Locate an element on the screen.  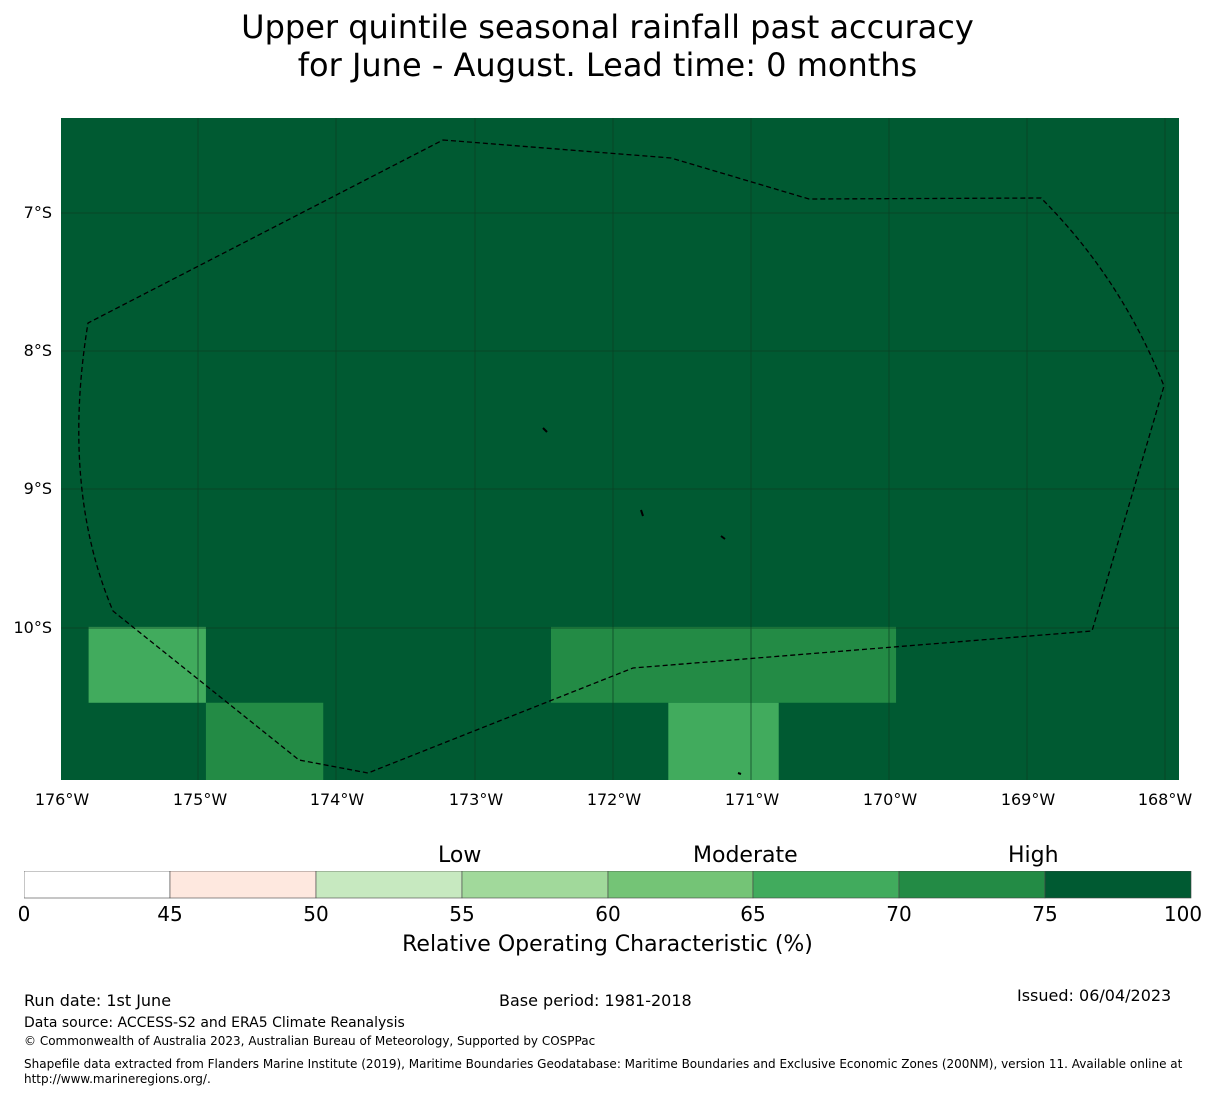
colorbar-label-moderate: Moderate is located at coordinates (745, 855).